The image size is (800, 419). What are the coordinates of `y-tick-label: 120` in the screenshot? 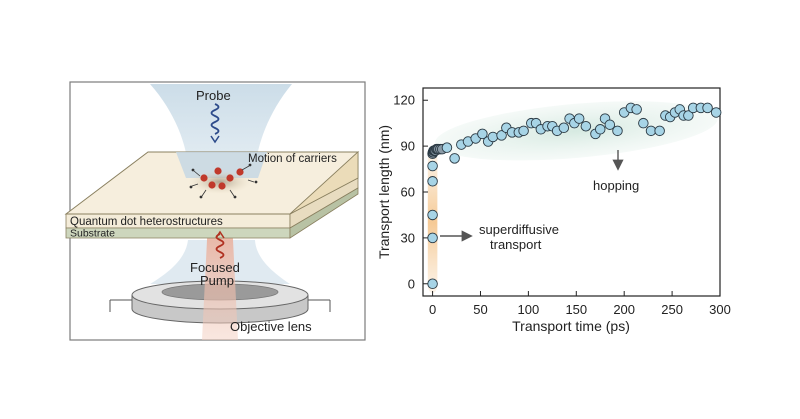 It's located at (404, 100).